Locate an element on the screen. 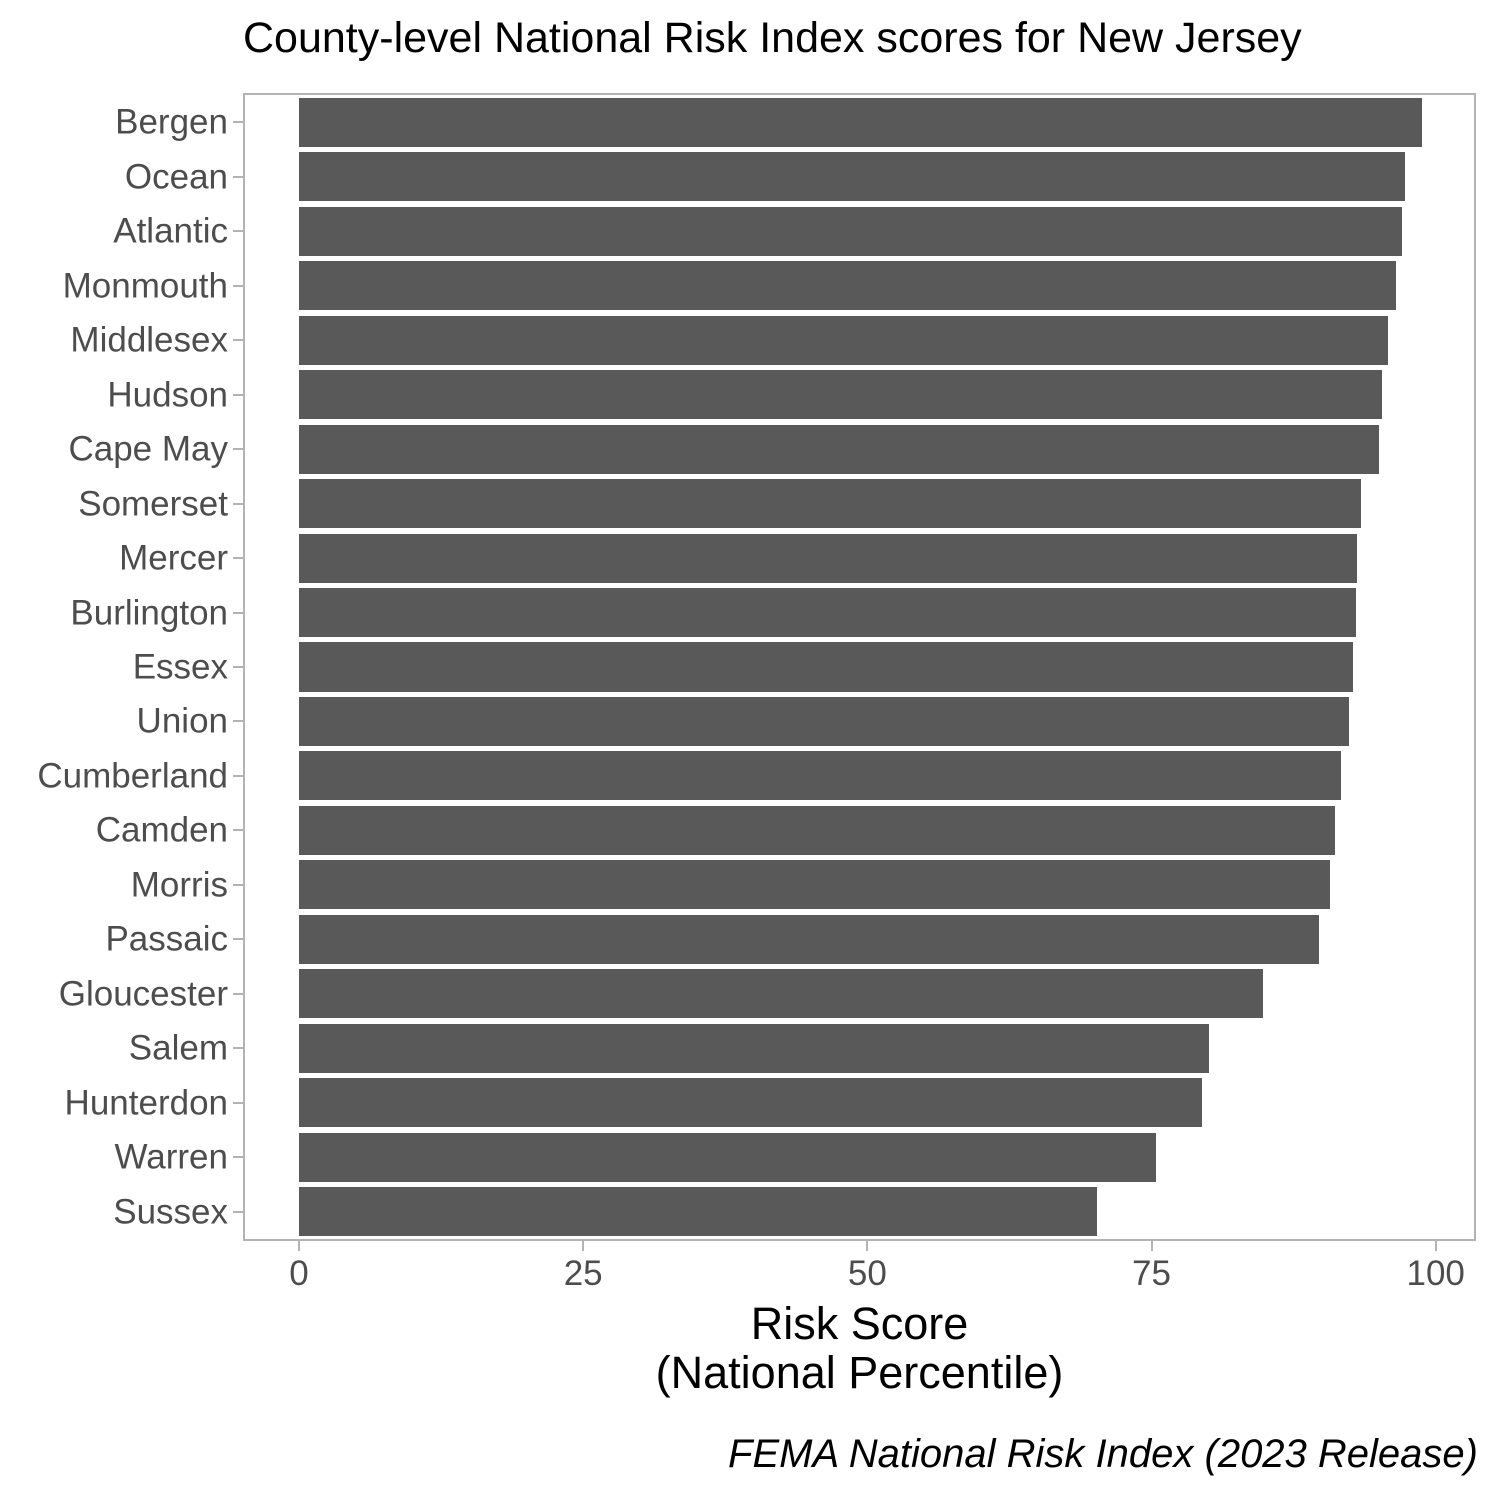  bar-salem is located at coordinates (754, 1048).